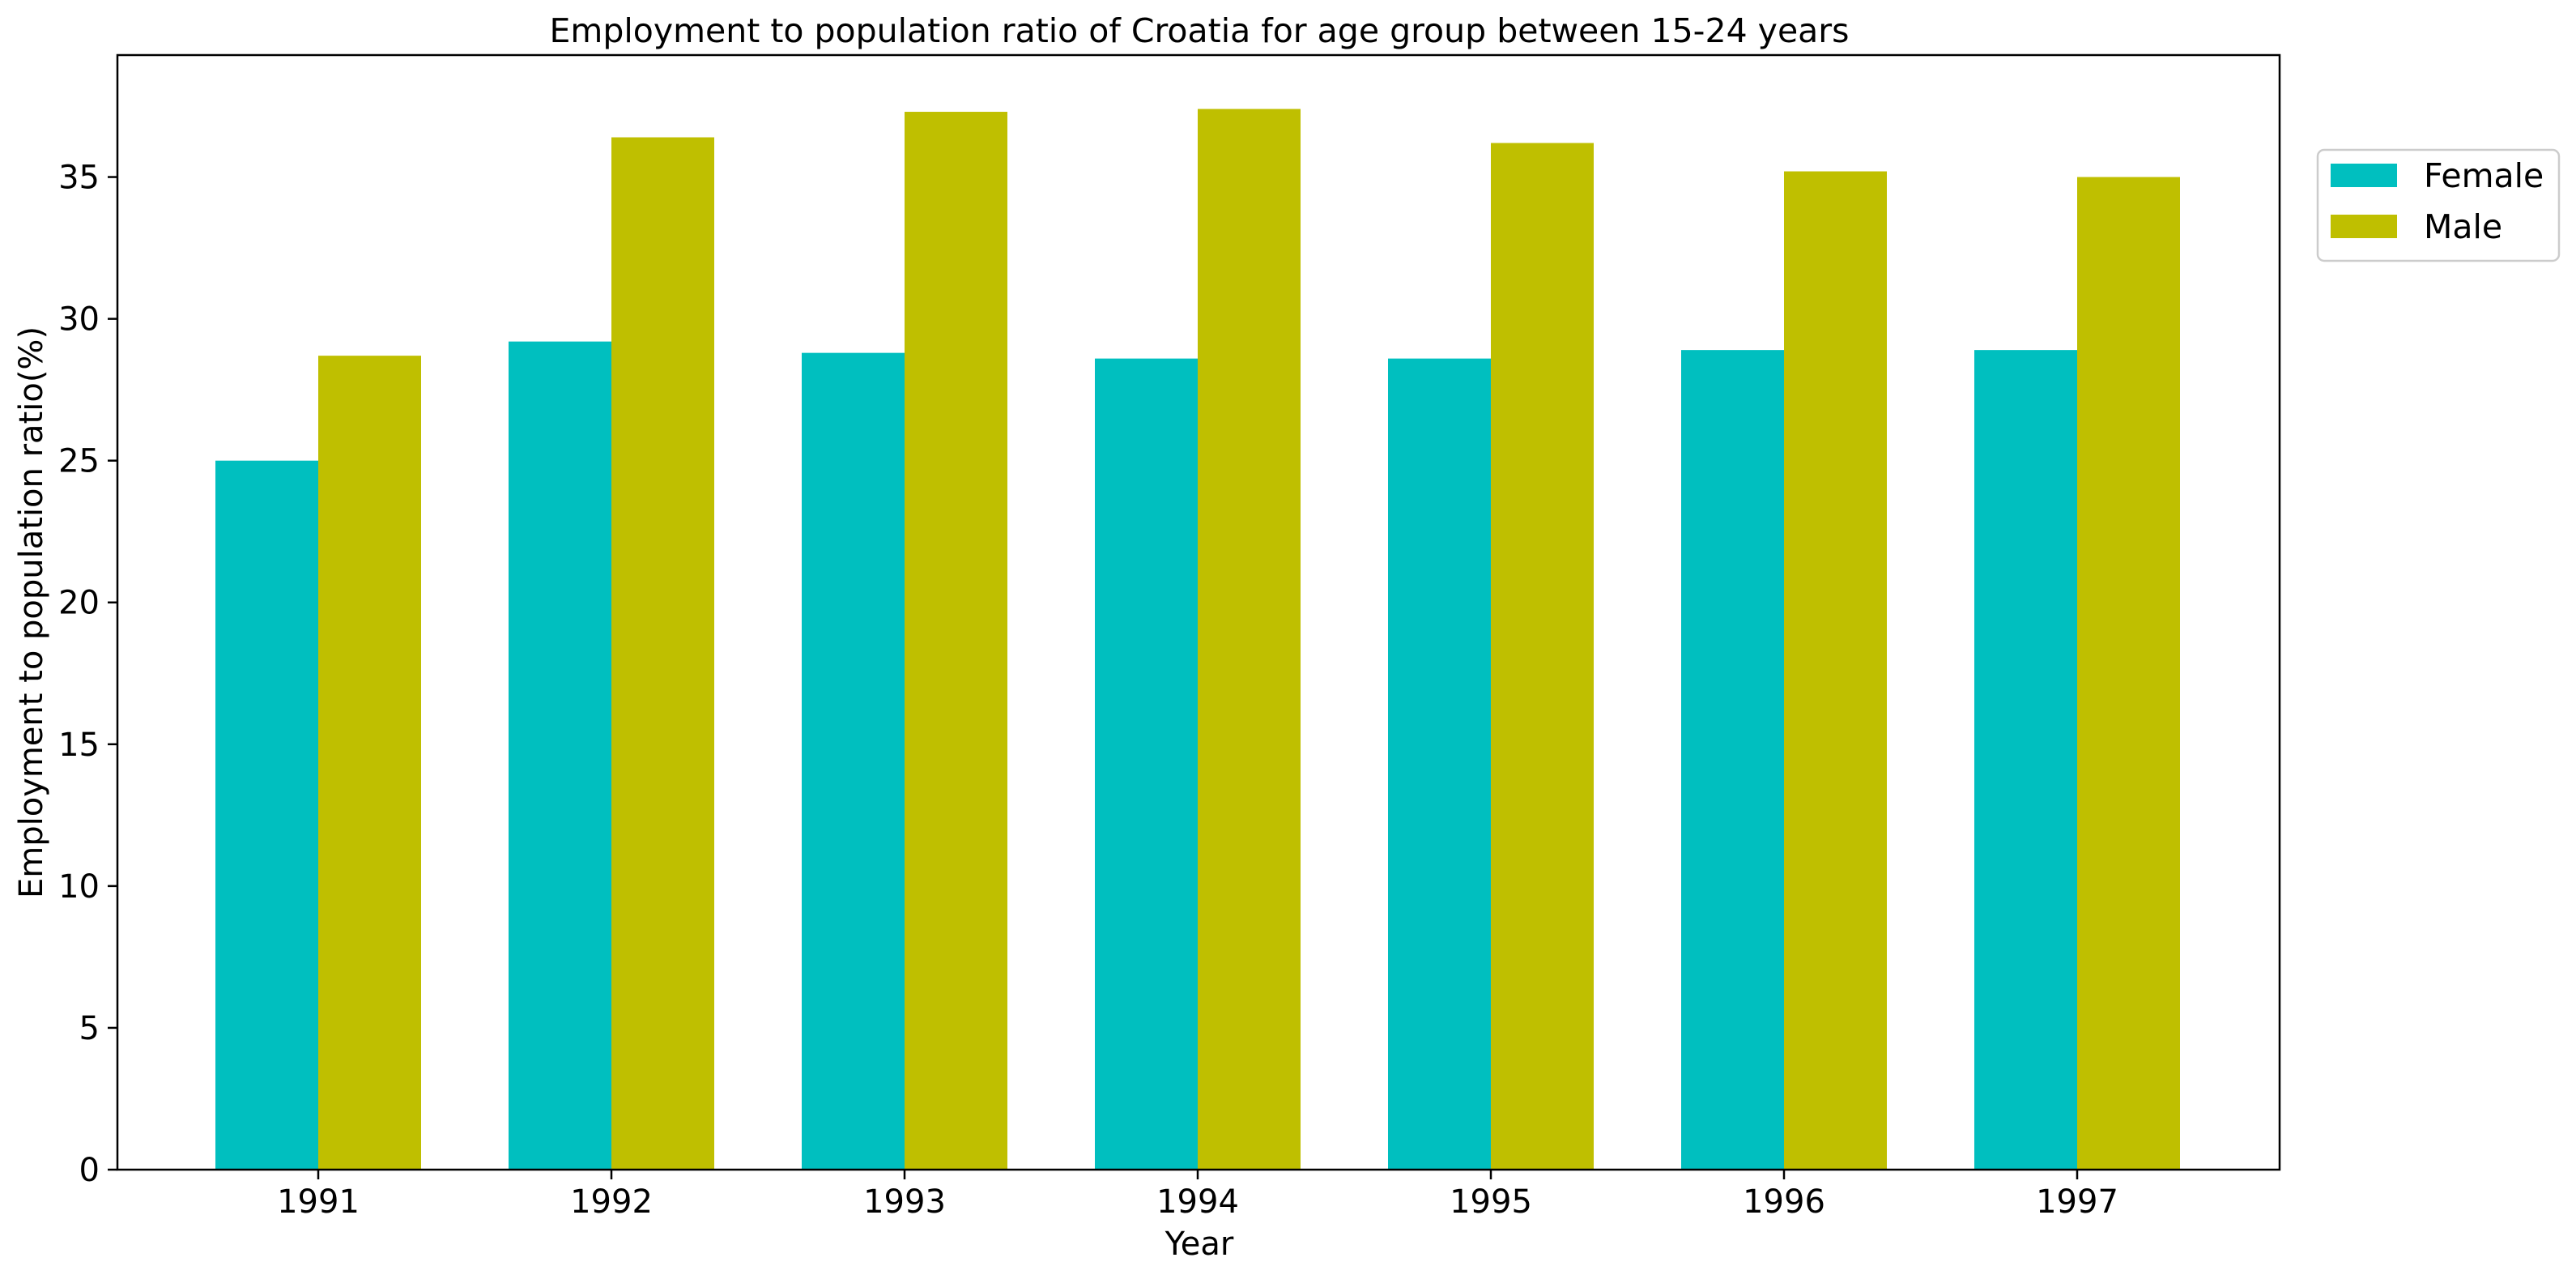 The height and width of the screenshot is (1279, 2576). Describe the element at coordinates (853, 761) in the screenshot. I see `bar-female-1993` at that location.